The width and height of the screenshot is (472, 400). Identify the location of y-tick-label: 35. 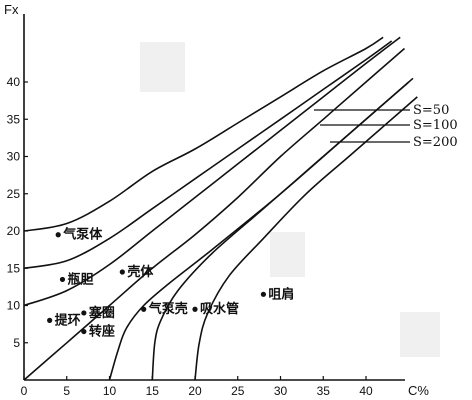
(14, 119).